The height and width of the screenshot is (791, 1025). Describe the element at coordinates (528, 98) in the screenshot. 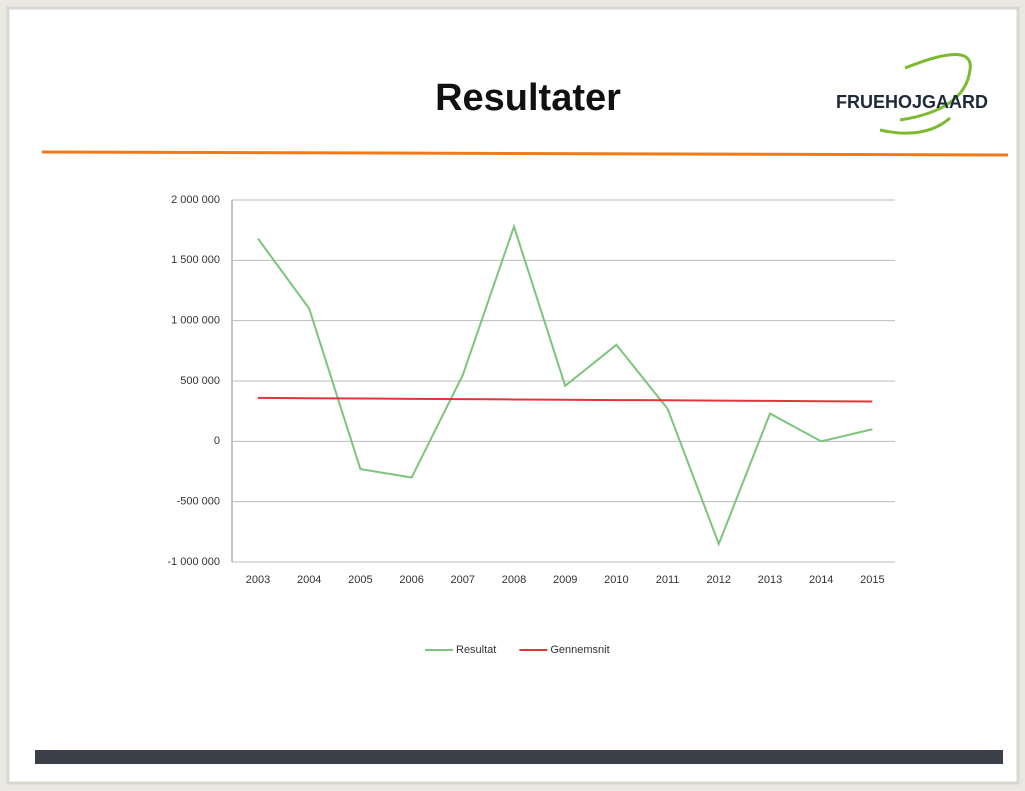

I see `slide-title: Resultater` at that location.